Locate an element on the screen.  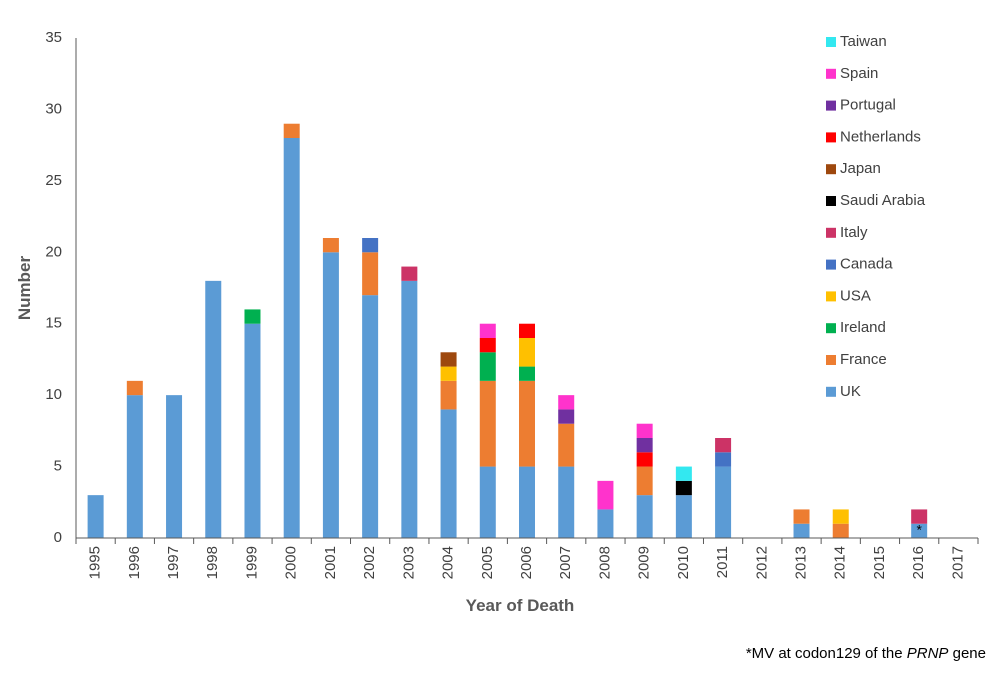
legend-label: Saudi Arabia is located at coordinates (883, 200).